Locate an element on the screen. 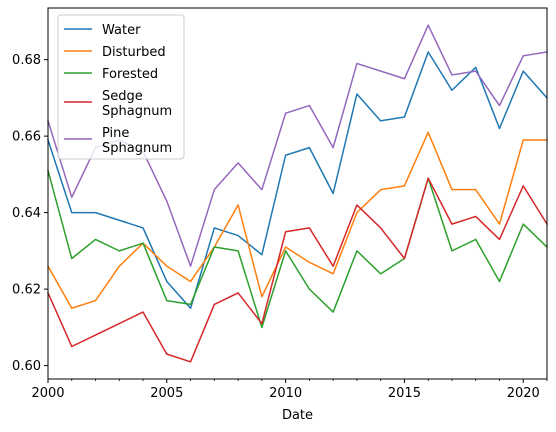 Image resolution: width=556 pixels, height=432 pixels. x-axis: 2000 2005 2010 2015 2020 is located at coordinates (289, 390).